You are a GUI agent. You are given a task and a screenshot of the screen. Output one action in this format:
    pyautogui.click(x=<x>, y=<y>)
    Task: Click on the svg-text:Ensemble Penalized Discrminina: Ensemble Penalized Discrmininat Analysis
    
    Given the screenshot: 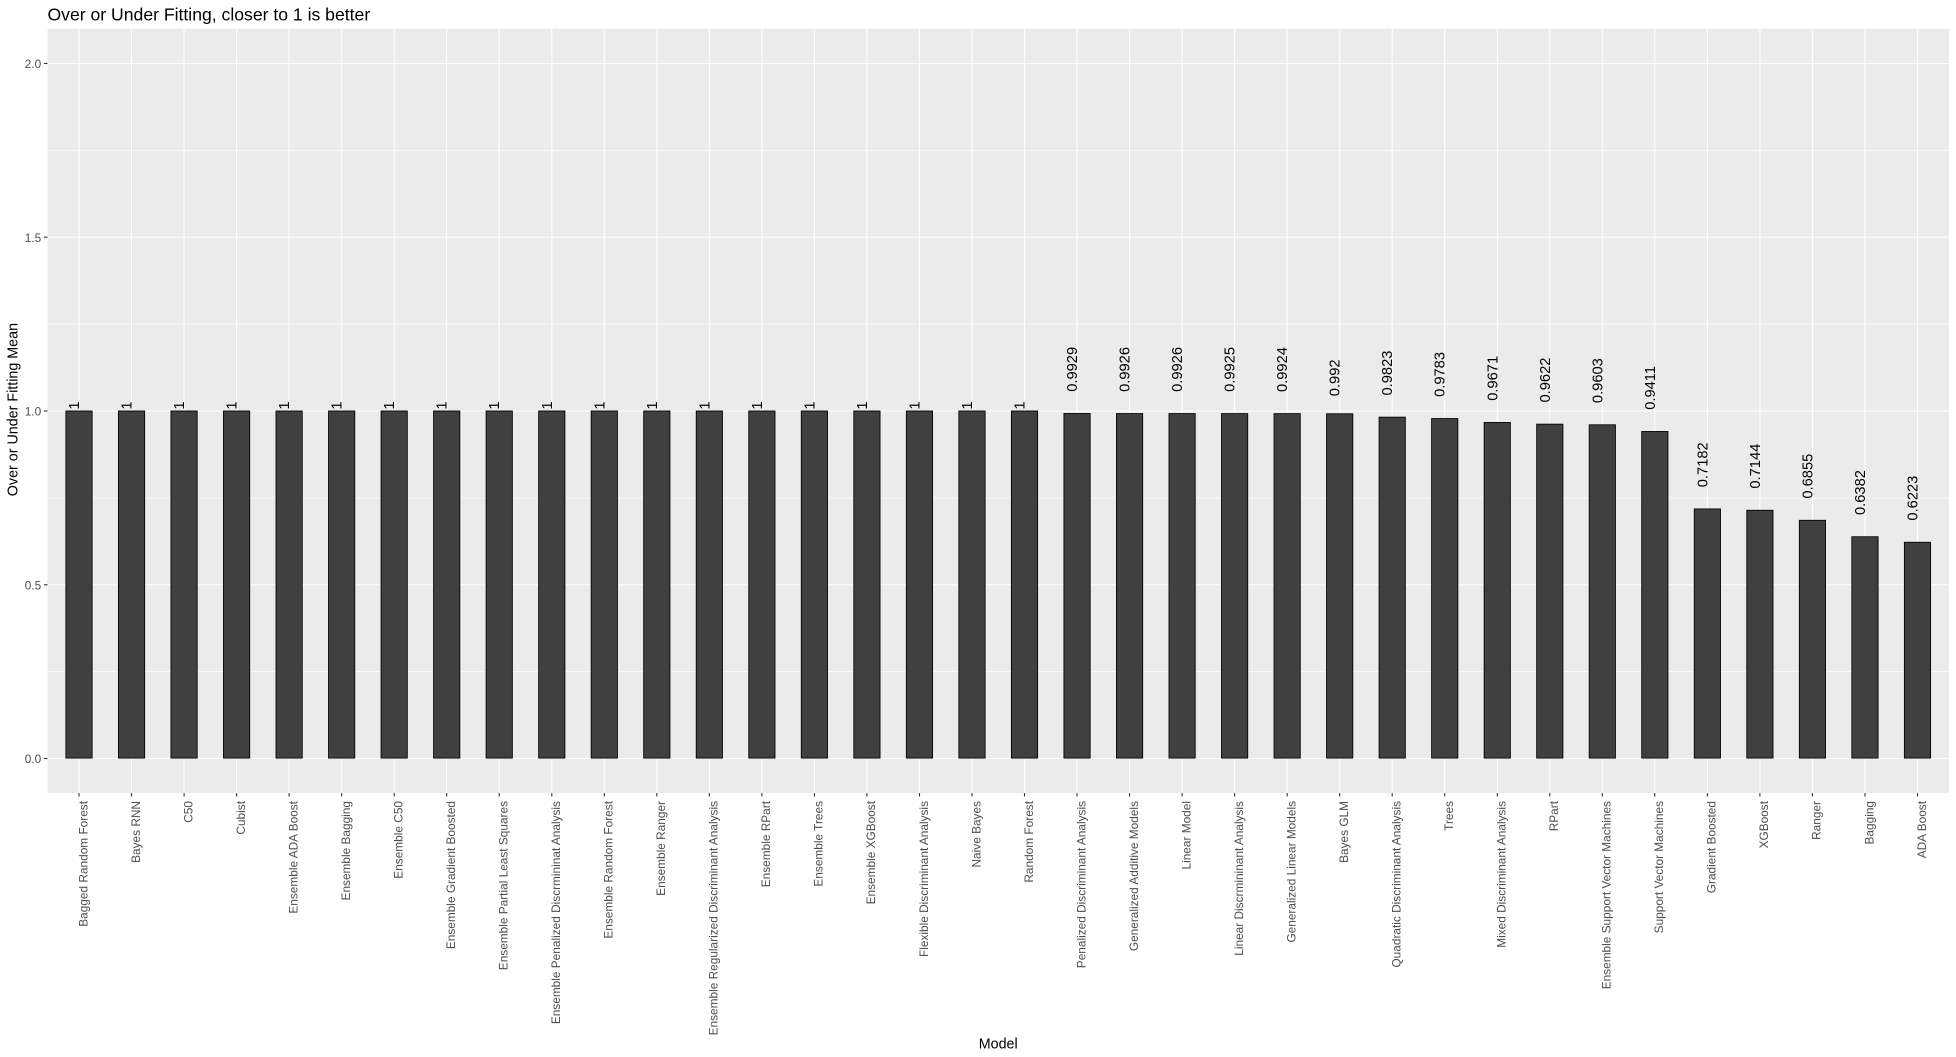 What is the action you would take?
    pyautogui.click(x=556, y=912)
    